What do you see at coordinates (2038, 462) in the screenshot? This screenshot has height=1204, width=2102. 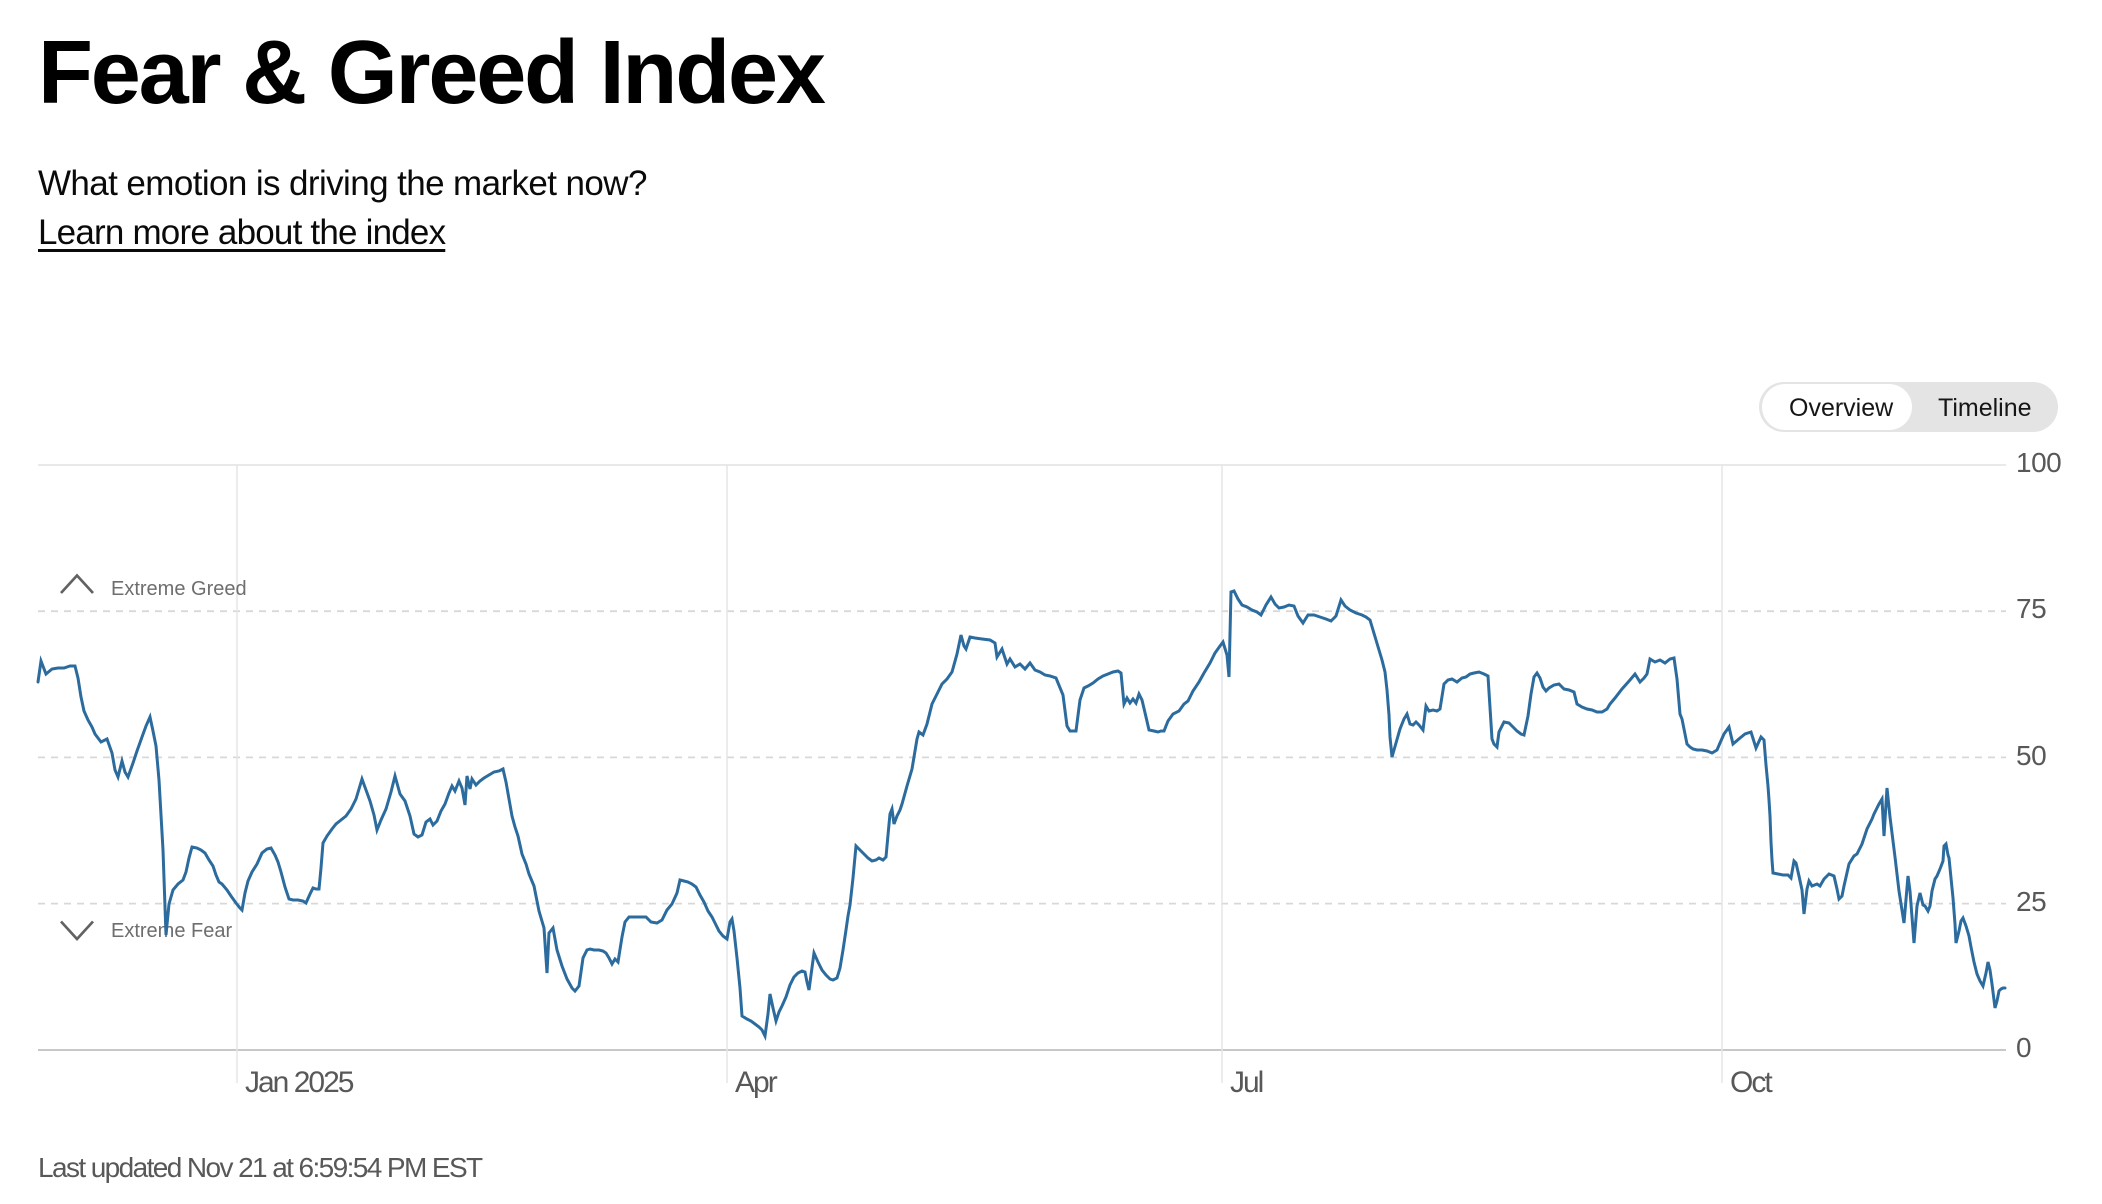 I see `svg-text: 100` at bounding box center [2038, 462].